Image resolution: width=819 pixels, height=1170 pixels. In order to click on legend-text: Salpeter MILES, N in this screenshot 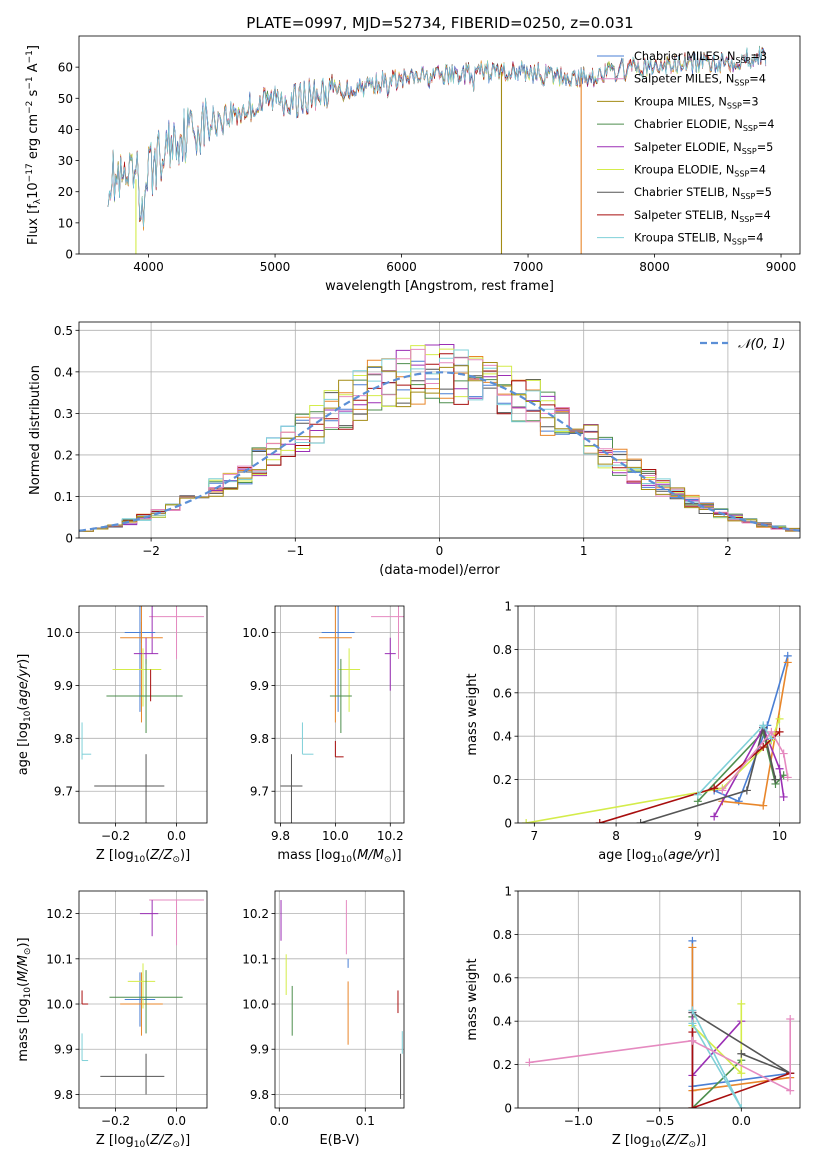, I will do `click(684, 79)`.